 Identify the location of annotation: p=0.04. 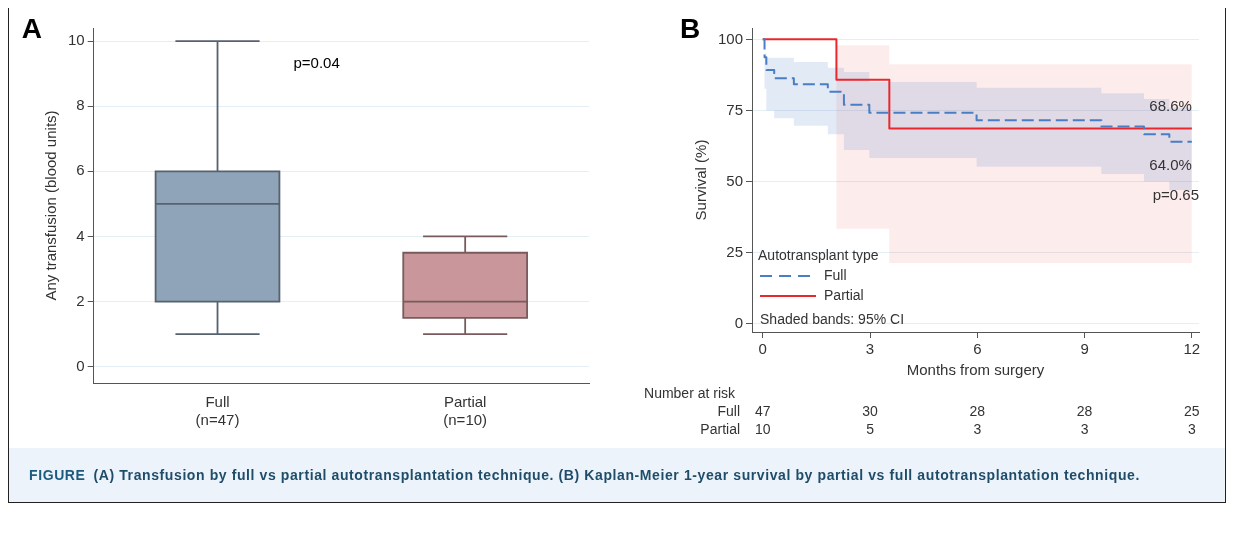
(316, 62).